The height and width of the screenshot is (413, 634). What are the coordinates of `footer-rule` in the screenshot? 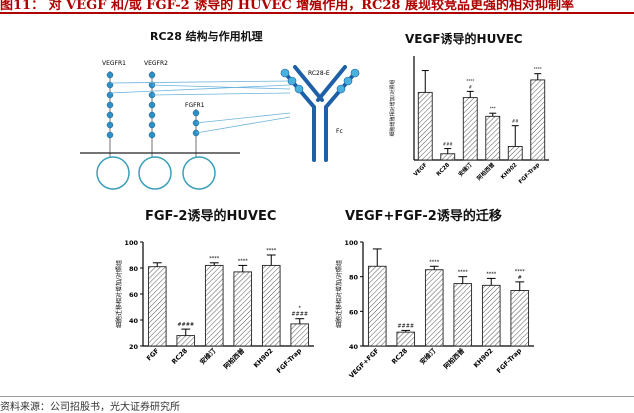 It's located at (317, 396).